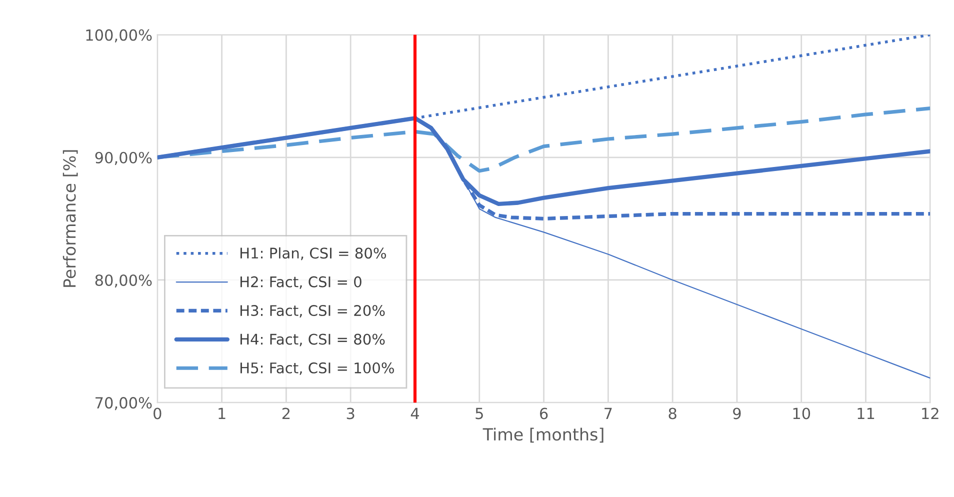 Image resolution: width=954 pixels, height=497 pixels. What do you see at coordinates (312, 340) in the screenshot?
I see `legend-label: H4: Fact, CSI = 80%` at bounding box center [312, 340].